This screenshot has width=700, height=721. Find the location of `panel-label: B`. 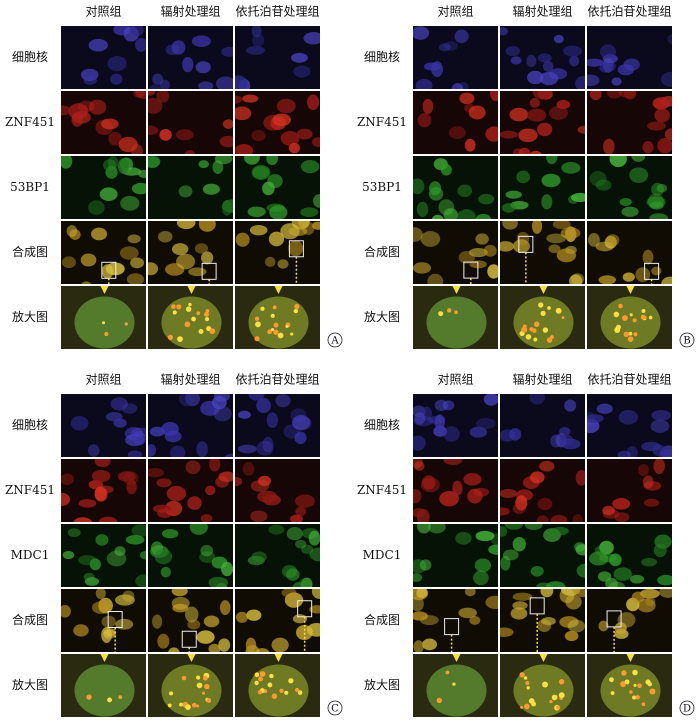

panel-label: B is located at coordinates (686, 341).